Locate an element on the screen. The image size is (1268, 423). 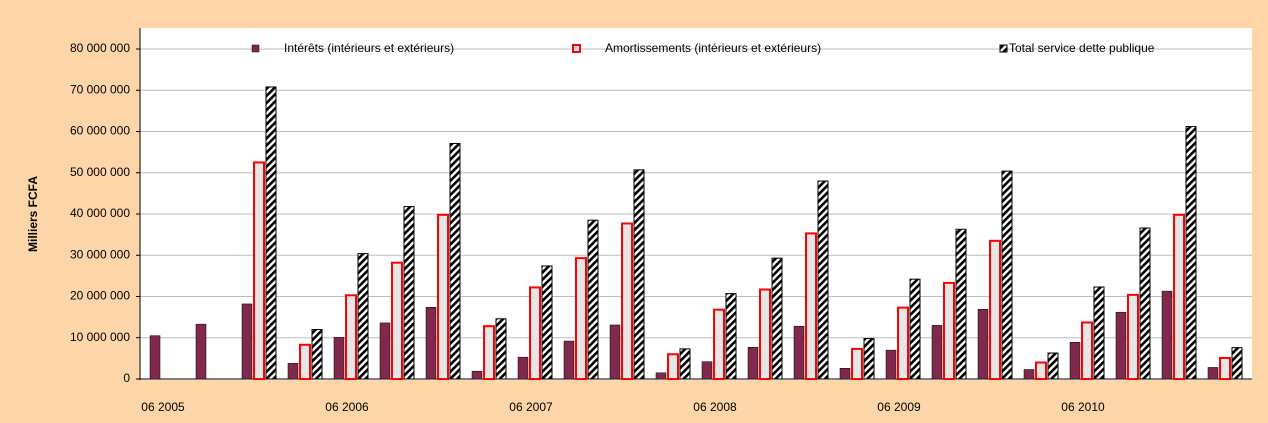
x-tick-label: 06 2010 is located at coordinates (1083, 407).